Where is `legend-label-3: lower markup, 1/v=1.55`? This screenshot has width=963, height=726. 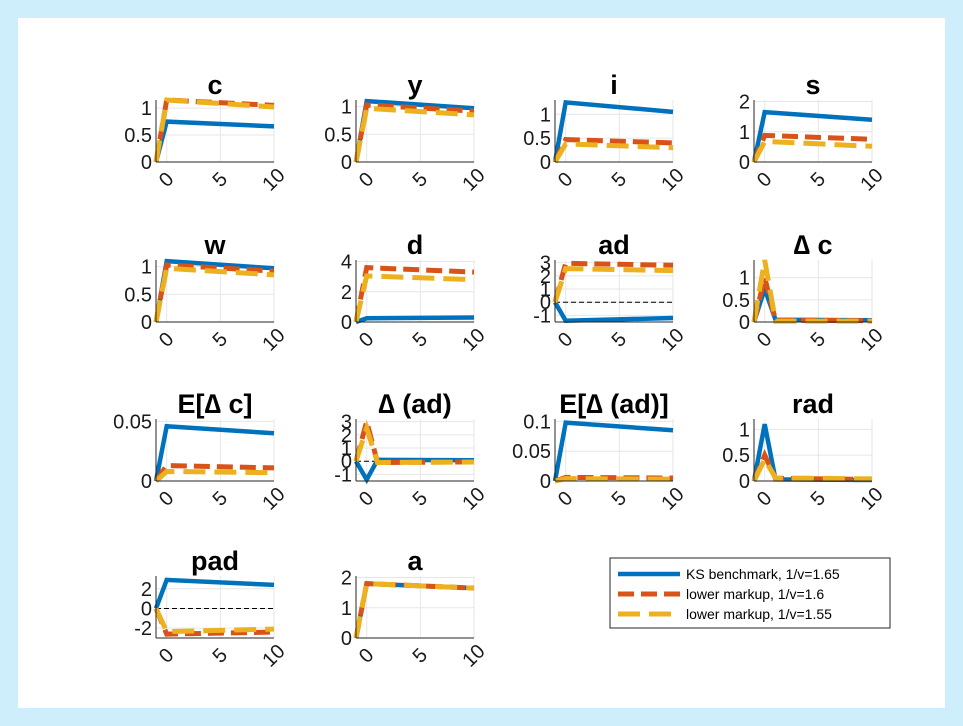 legend-label-3: lower markup, 1/v=1.55 is located at coordinates (759, 614).